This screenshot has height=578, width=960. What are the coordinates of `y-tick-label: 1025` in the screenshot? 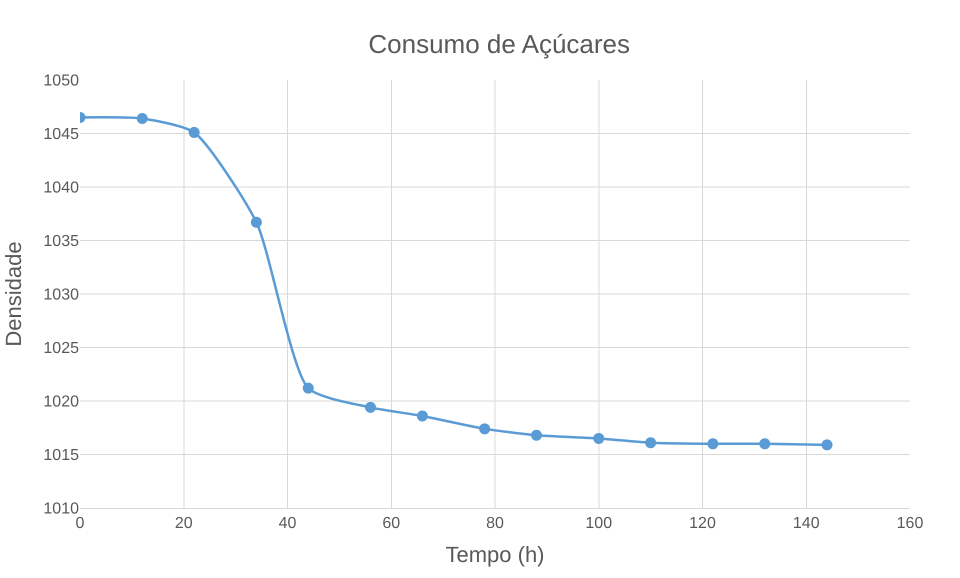 It's located at (61, 349).